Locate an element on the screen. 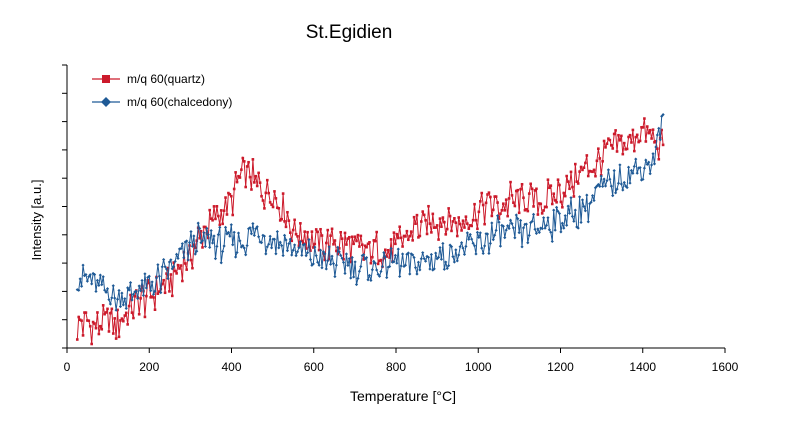 The height and width of the screenshot is (434, 790). legend-label-quartz: m/q 60(quartz) is located at coordinates (166, 79).